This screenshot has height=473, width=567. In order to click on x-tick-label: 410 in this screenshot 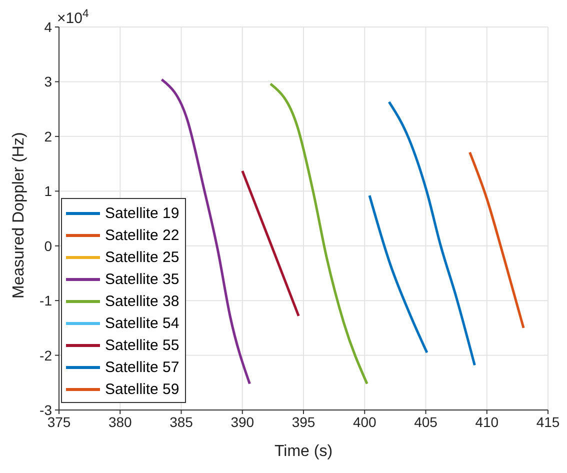, I will do `click(487, 422)`.